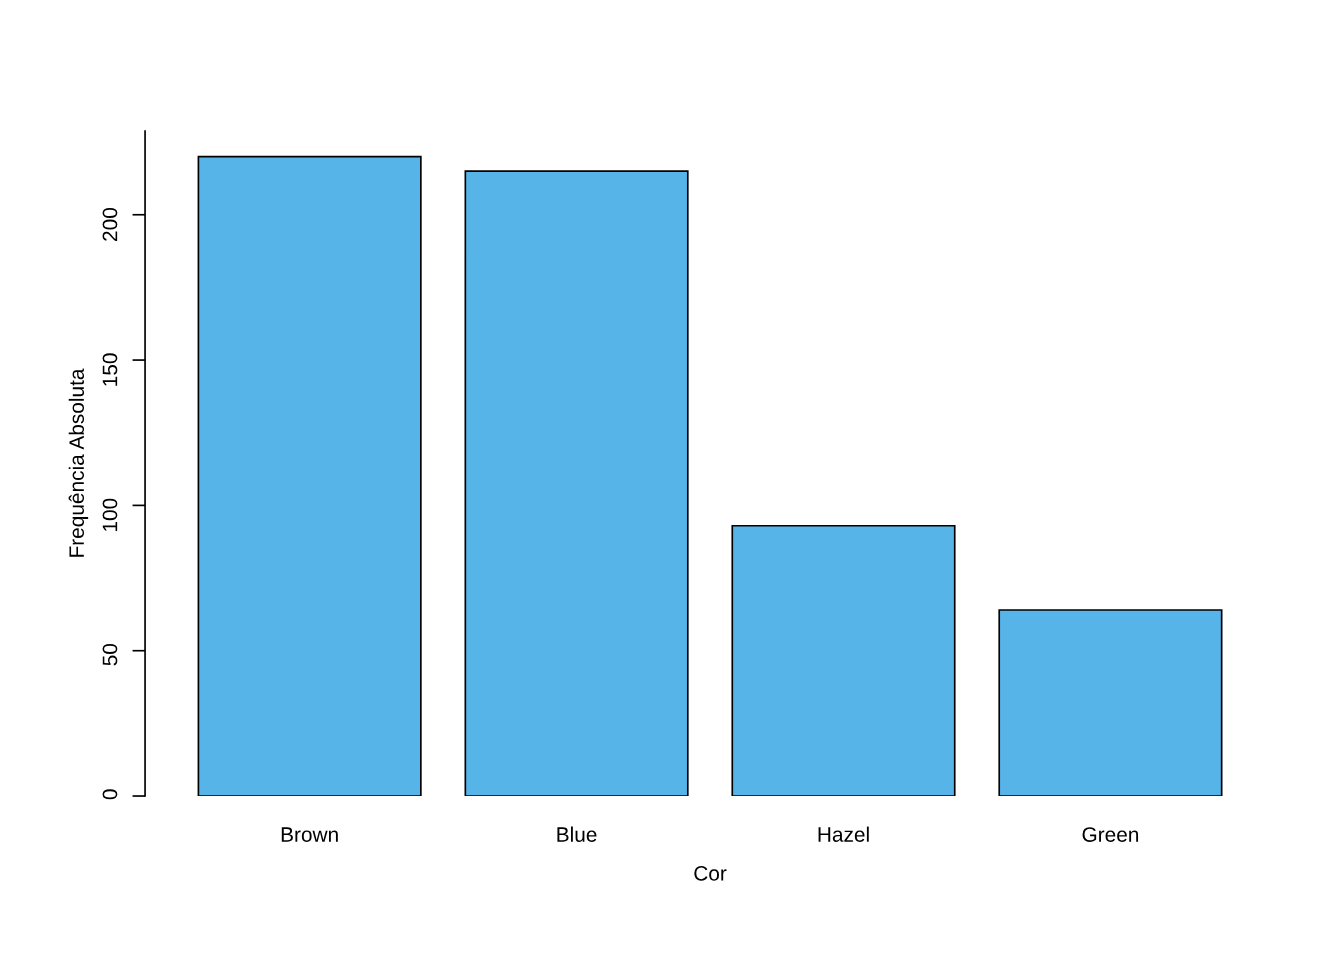 This screenshot has height=960, width=1344. What do you see at coordinates (110, 794) in the screenshot?
I see `y-tick-label: 0` at bounding box center [110, 794].